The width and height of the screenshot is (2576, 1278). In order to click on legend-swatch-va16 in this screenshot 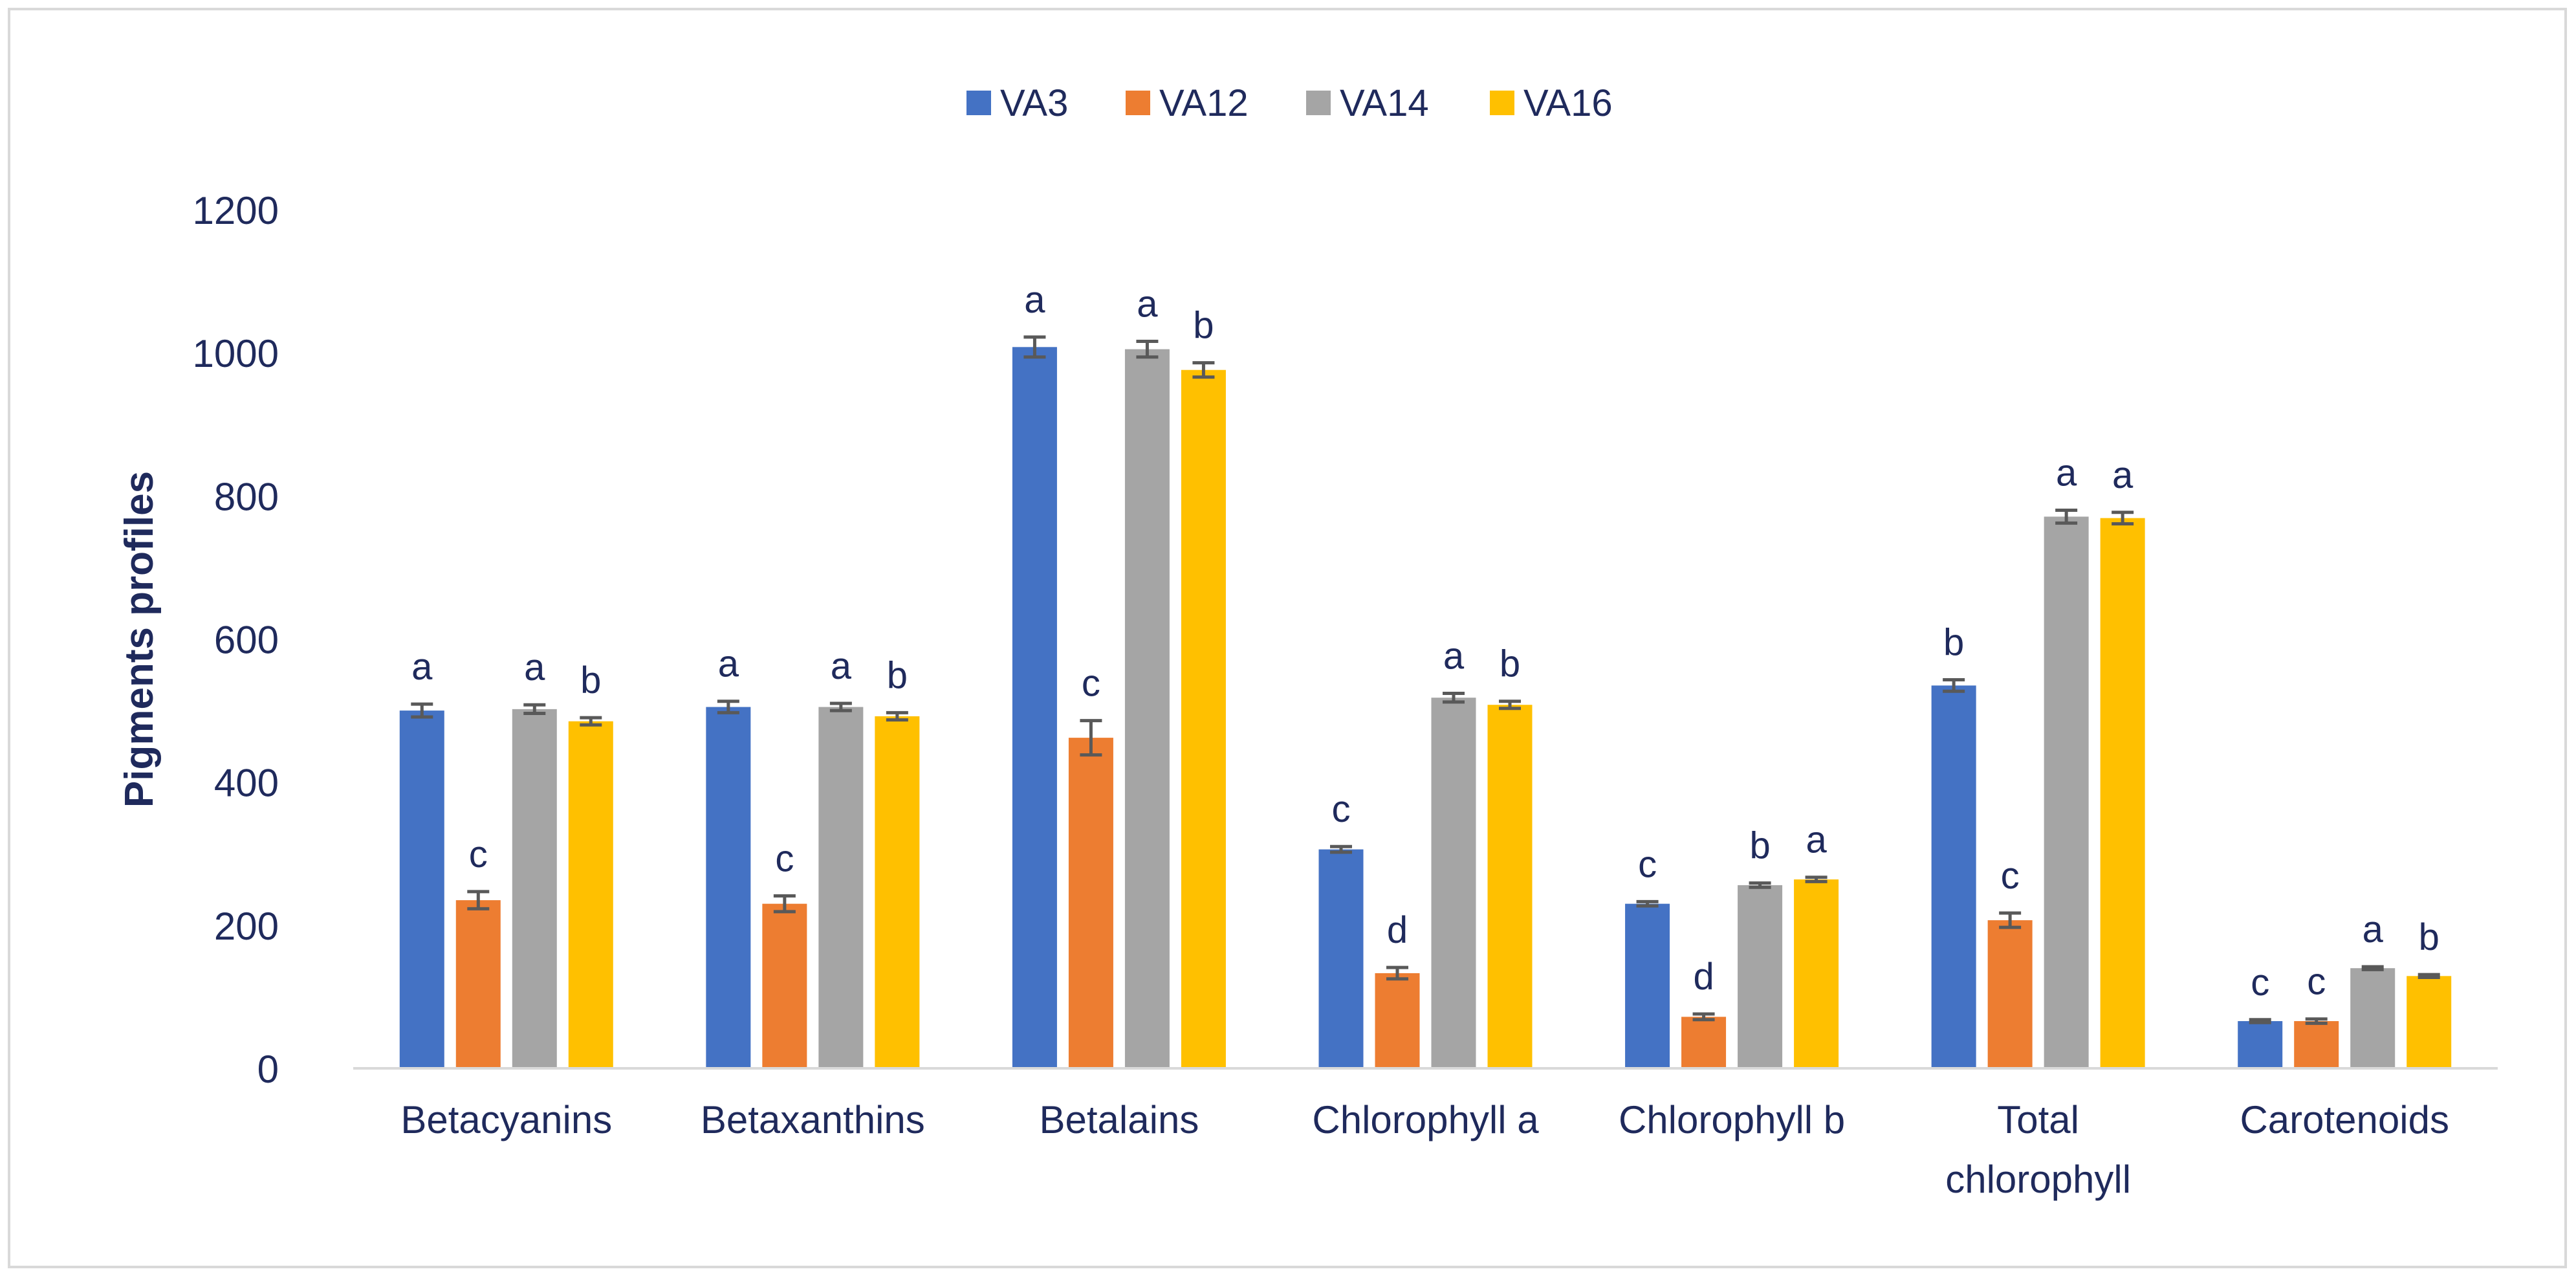, I will do `click(1502, 103)`.